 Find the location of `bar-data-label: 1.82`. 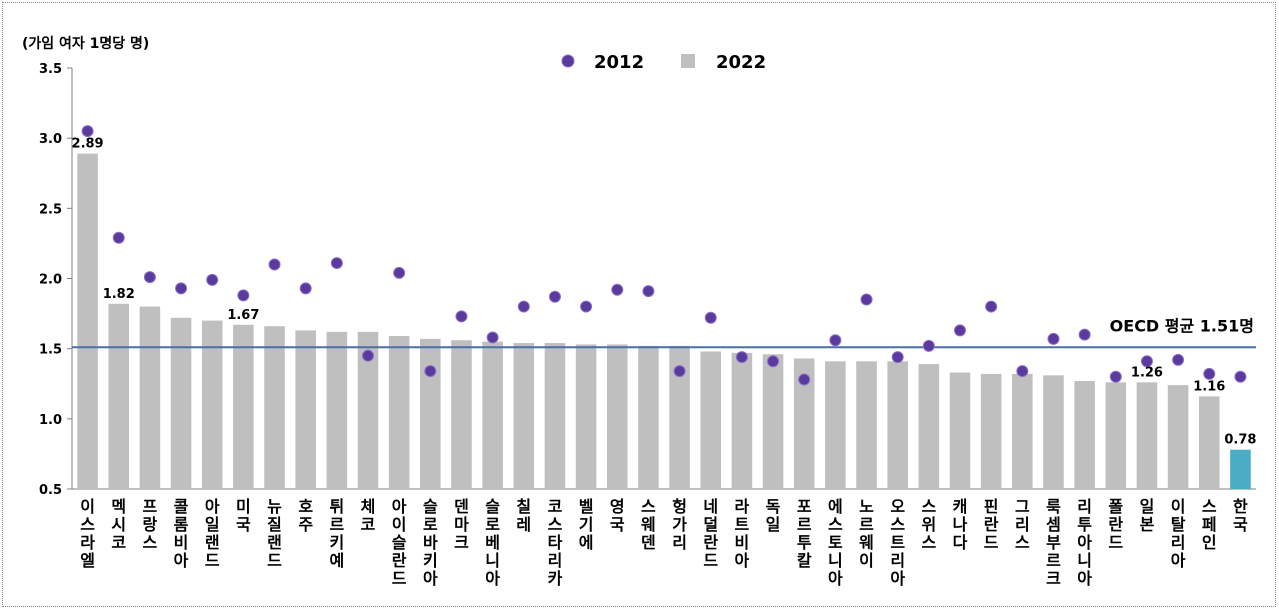

bar-data-label: 1.82 is located at coordinates (119, 294).